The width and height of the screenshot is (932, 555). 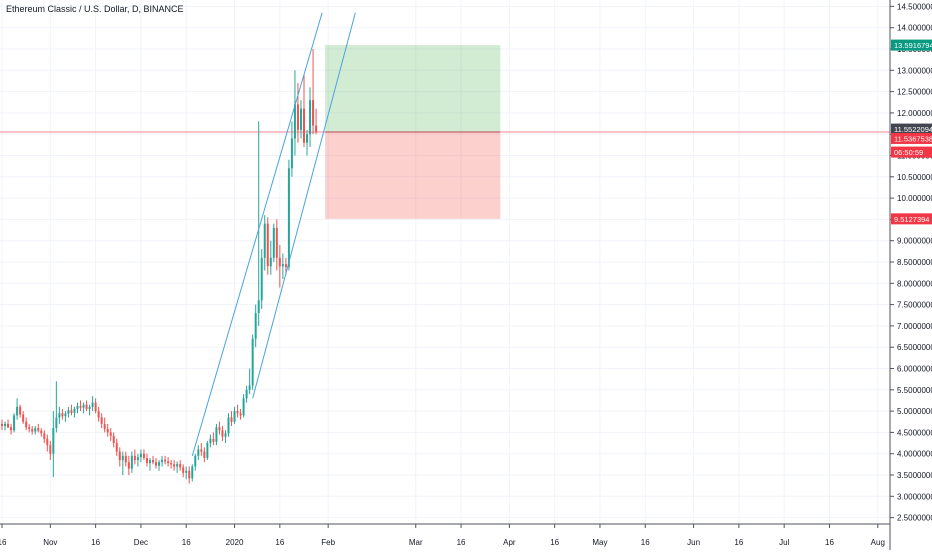 What do you see at coordinates (509, 542) in the screenshot?
I see `x-tick-label: Apr` at bounding box center [509, 542].